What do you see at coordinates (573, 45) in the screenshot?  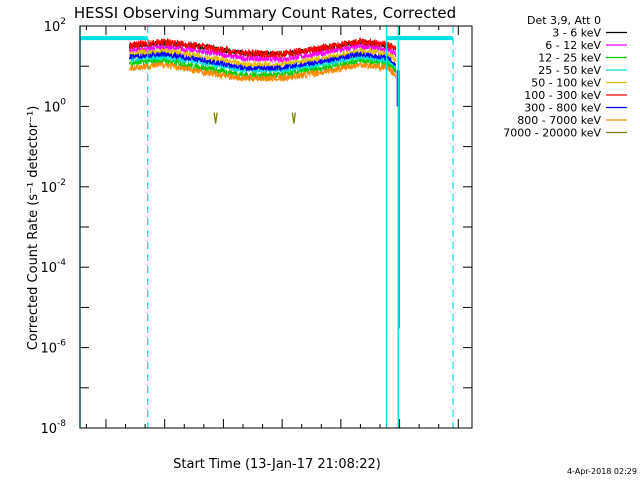 I see `legend-label-1: 6 - 12 keV` at bounding box center [573, 45].